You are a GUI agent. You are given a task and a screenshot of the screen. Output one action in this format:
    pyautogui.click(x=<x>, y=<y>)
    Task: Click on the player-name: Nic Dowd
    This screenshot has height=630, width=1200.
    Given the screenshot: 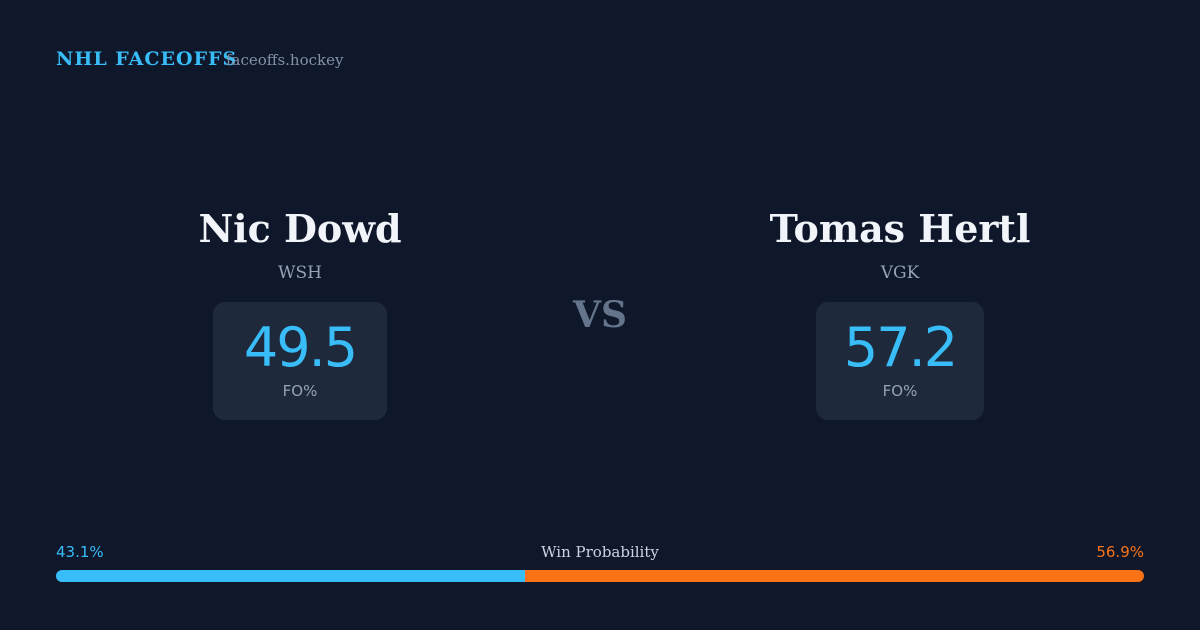 What is the action you would take?
    pyautogui.click(x=300, y=228)
    